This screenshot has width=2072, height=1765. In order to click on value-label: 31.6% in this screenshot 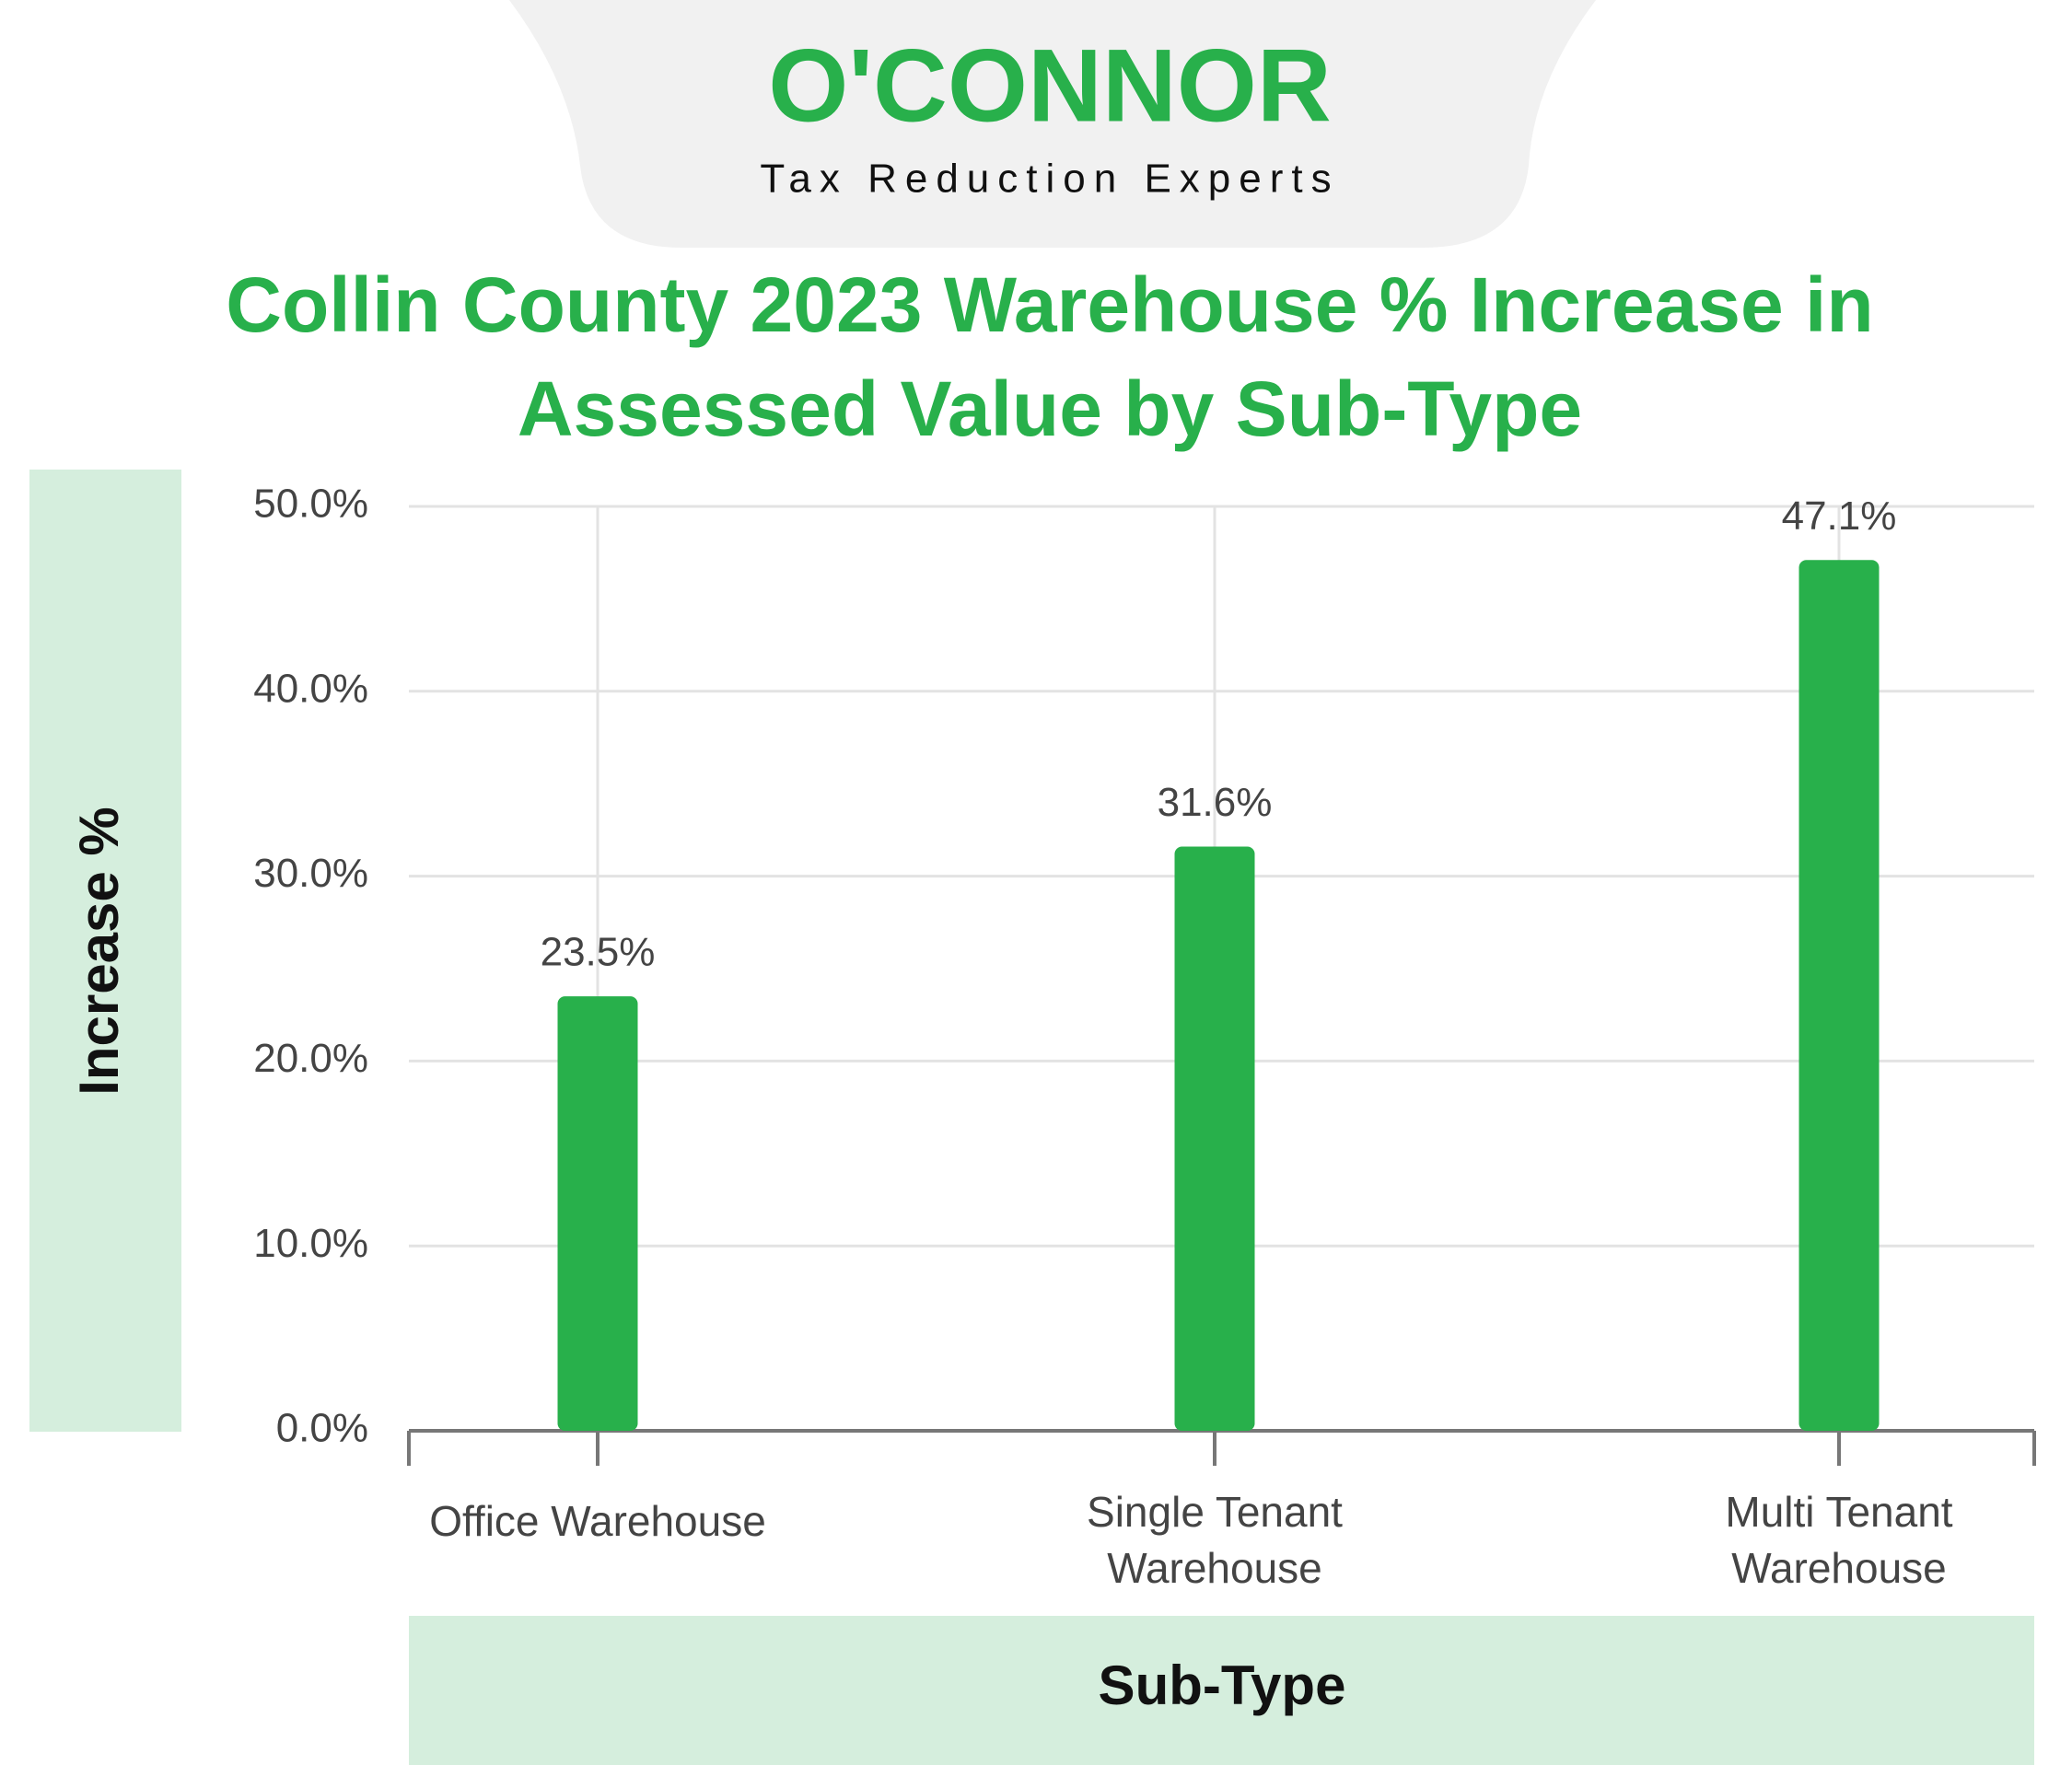, I will do `click(1215, 803)`.